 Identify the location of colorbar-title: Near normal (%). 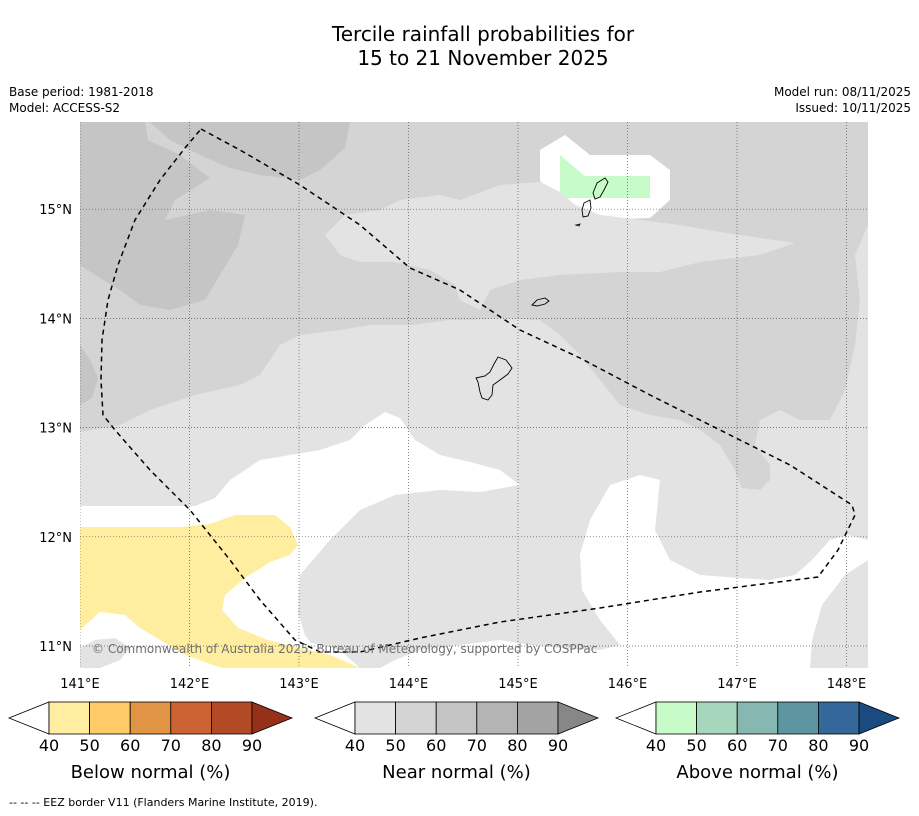
(456, 772).